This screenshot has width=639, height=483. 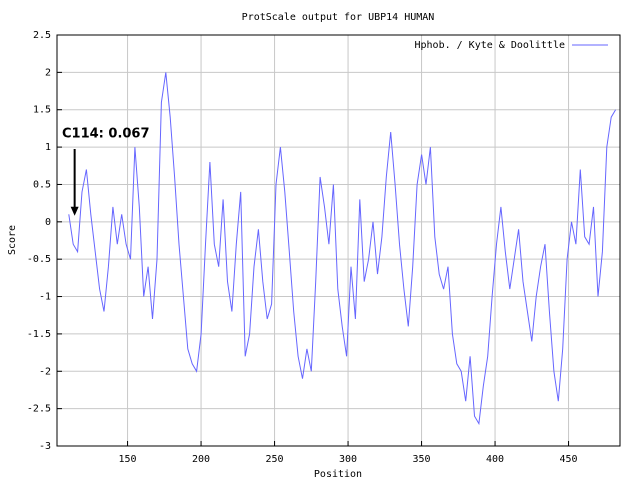 I want to click on legend-label: Hphob. / Kyte & Doolittle, so click(x=489, y=45).